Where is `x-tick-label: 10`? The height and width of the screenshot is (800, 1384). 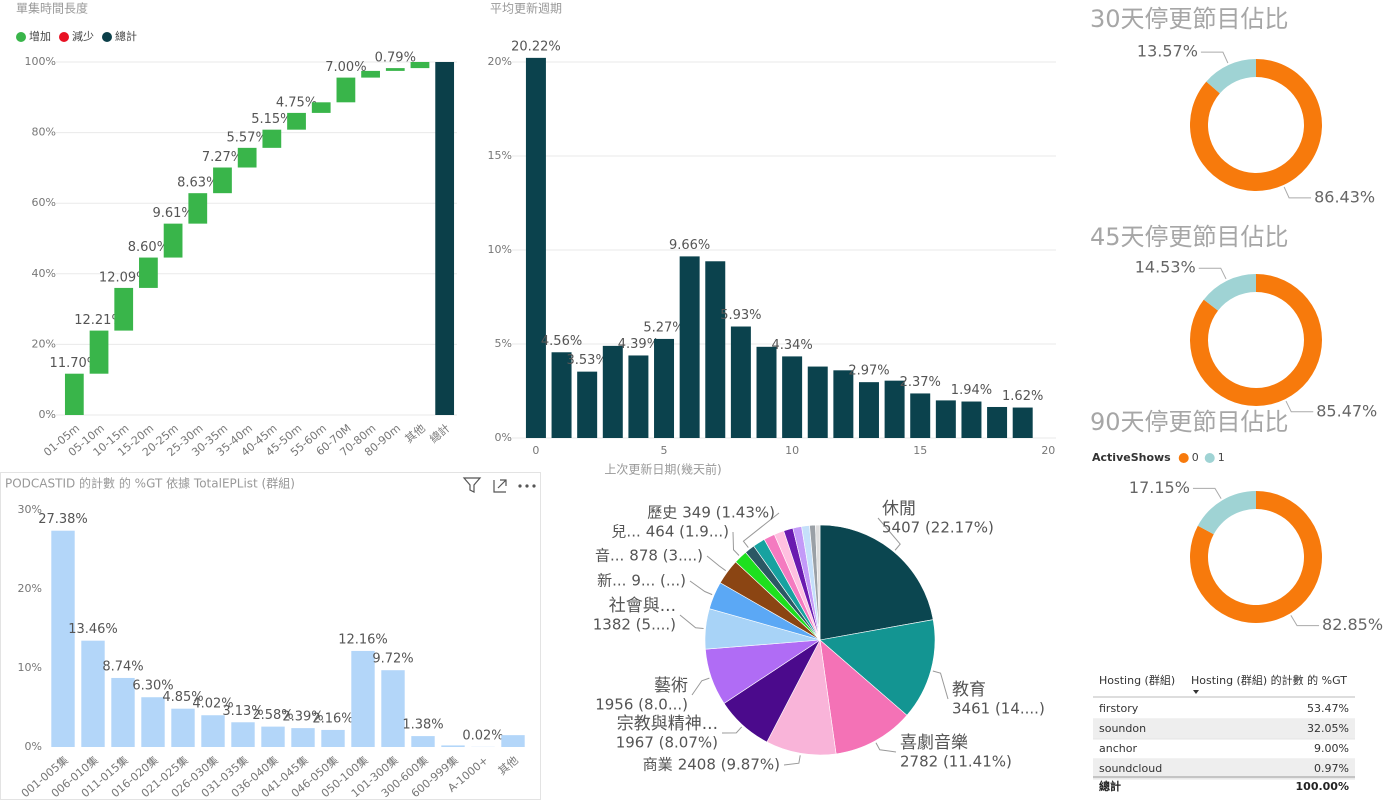
x-tick-label: 10 is located at coordinates (792, 450).